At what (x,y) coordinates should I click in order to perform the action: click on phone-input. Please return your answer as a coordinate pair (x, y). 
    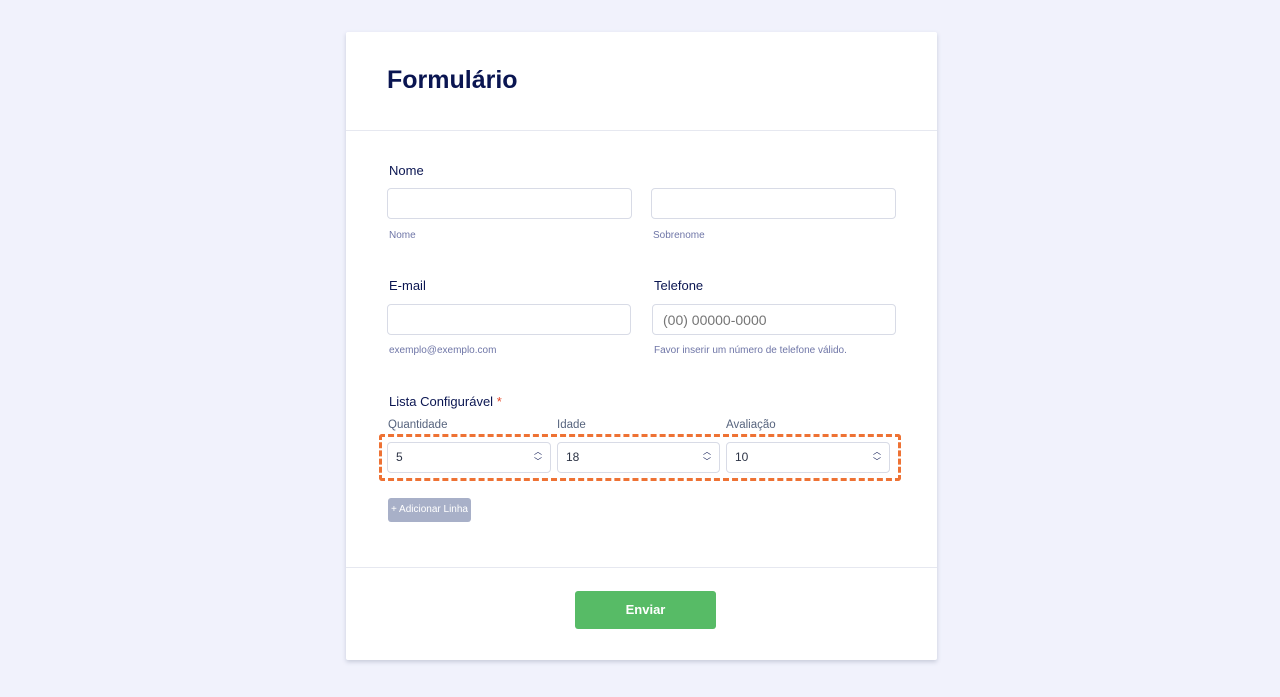
    Looking at the image, I should click on (774, 319).